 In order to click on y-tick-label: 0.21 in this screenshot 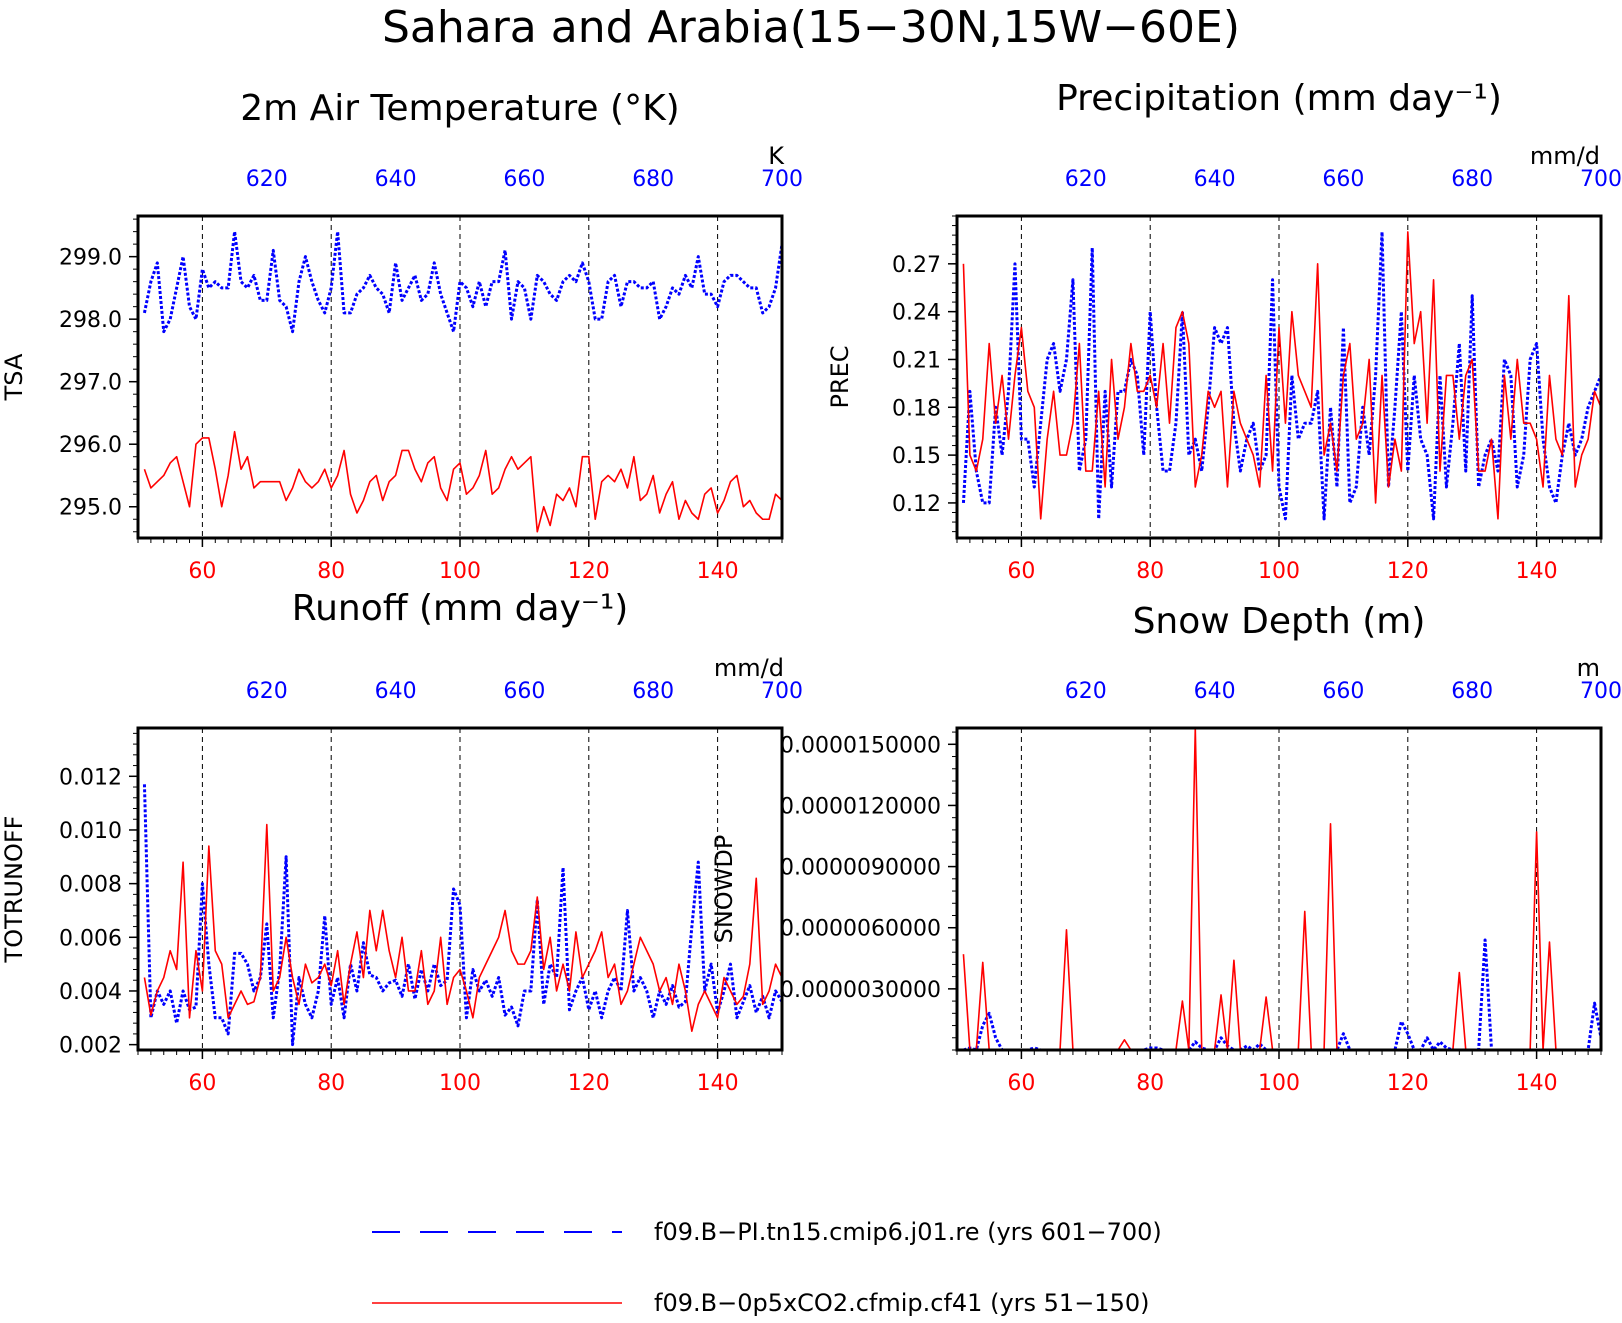, I will do `click(916, 360)`.